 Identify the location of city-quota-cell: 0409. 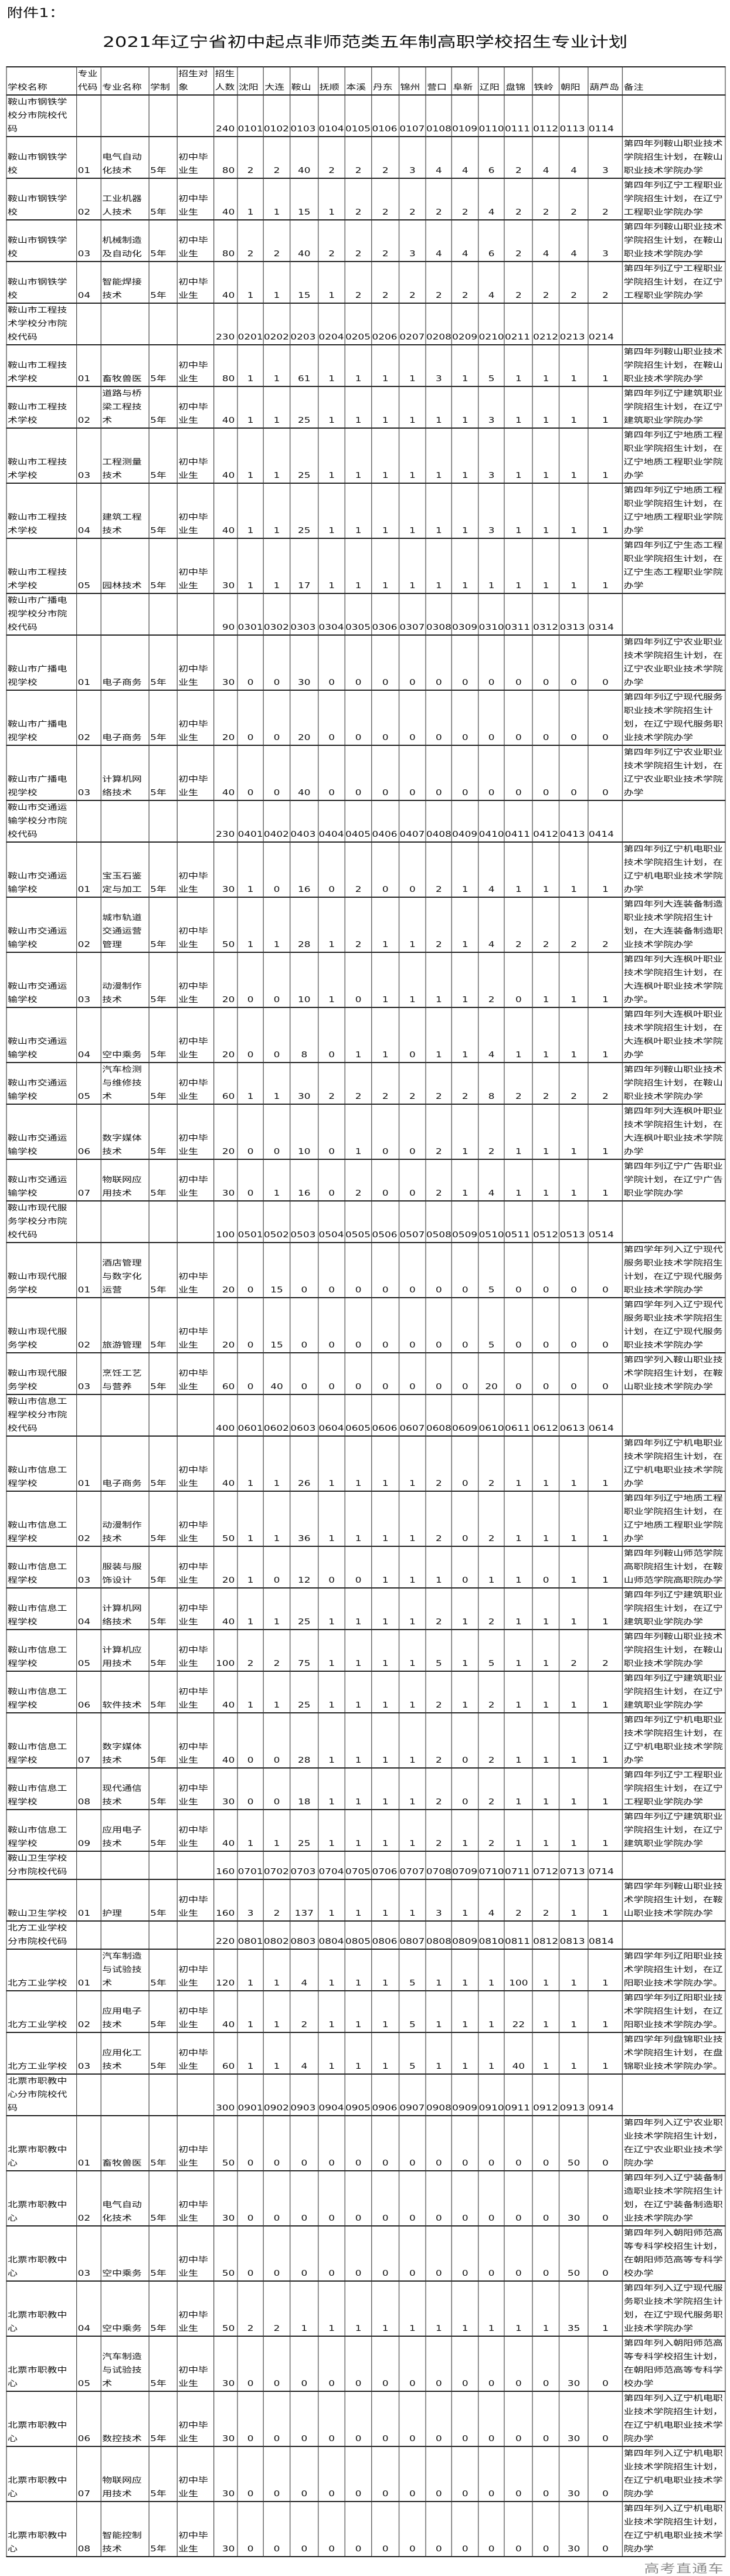
(465, 821).